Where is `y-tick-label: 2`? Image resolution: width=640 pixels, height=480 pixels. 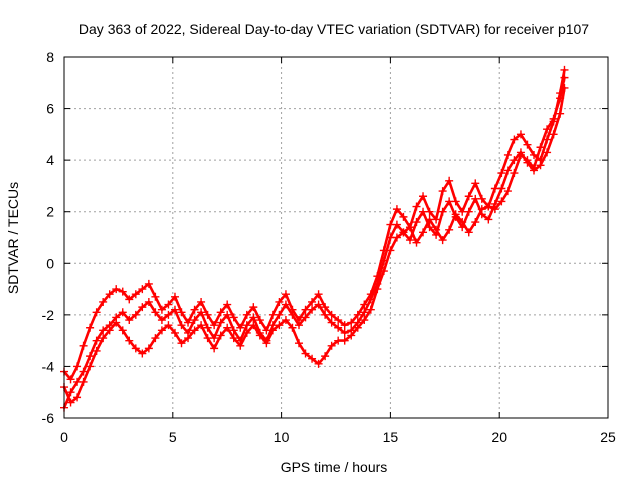 y-tick-label: 2 is located at coordinates (50, 212).